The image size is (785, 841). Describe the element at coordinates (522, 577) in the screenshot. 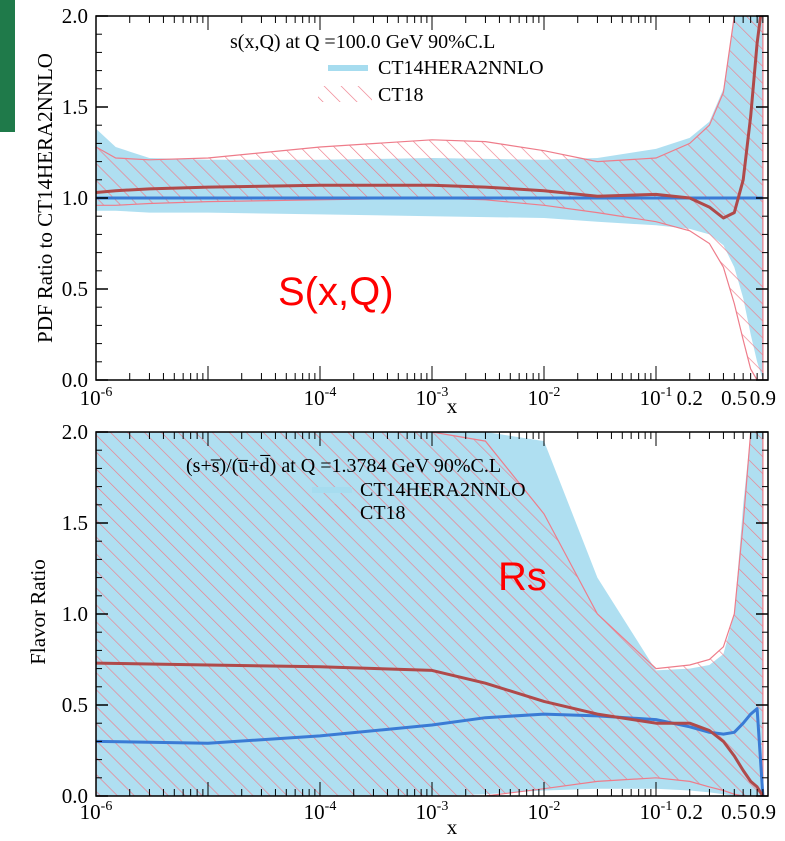

I see `bottom-chart-annotation: Rs` at that location.